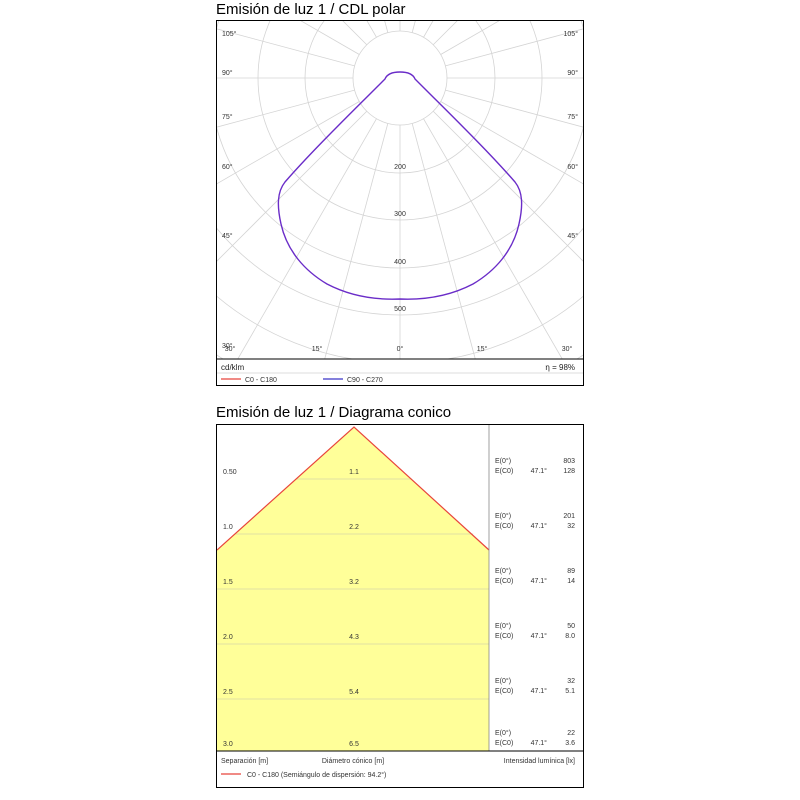 The height and width of the screenshot is (800, 800). Describe the element at coordinates (571, 681) in the screenshot. I see `e0-value: 32` at that location.